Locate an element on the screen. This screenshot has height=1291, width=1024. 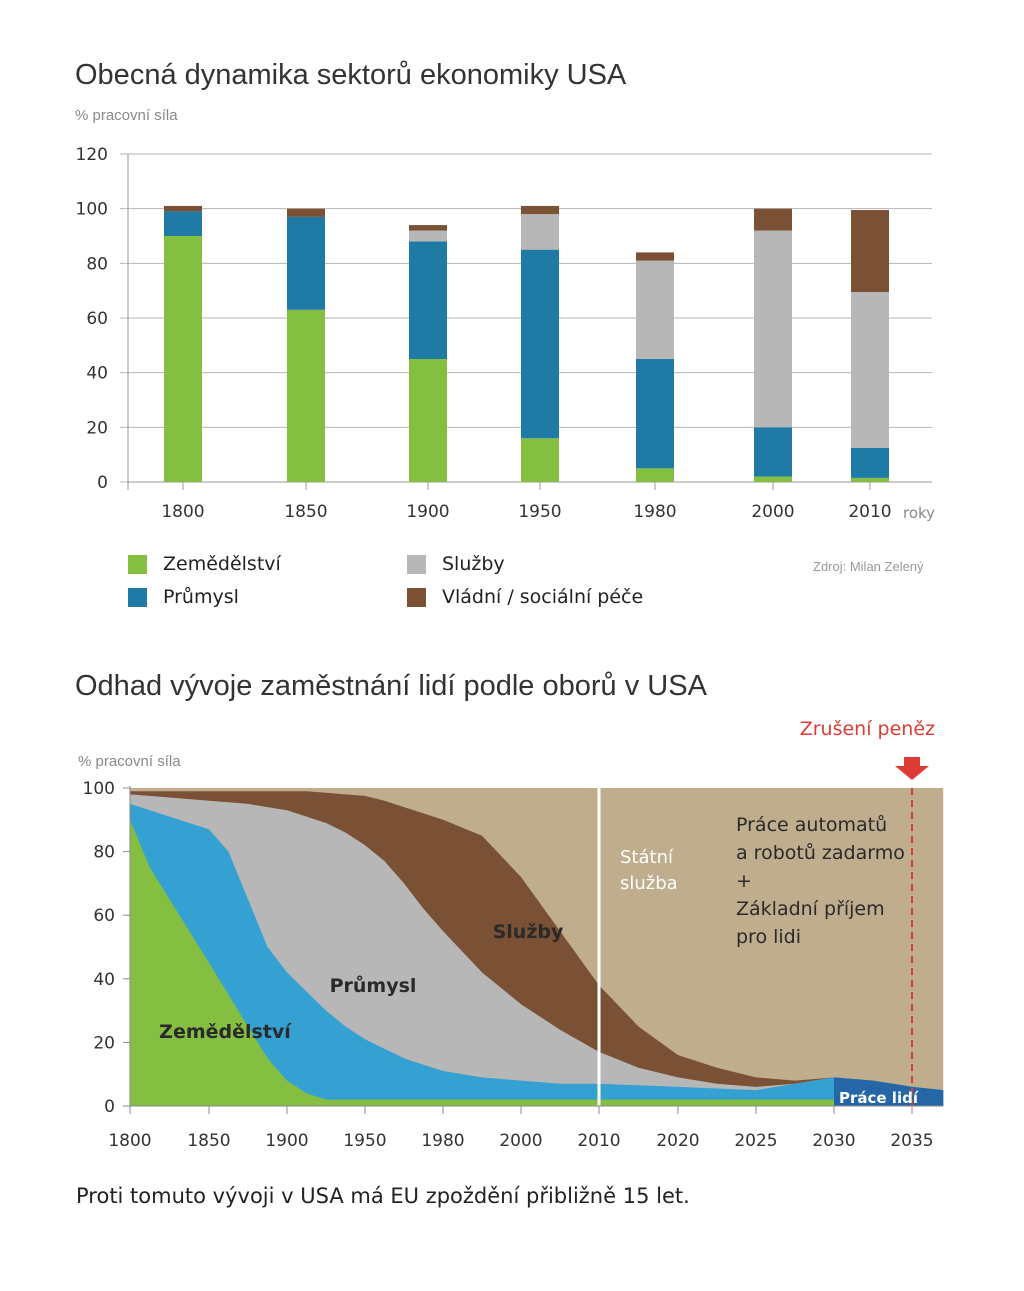
label-automation-line: Základní příjem is located at coordinates (810, 909).